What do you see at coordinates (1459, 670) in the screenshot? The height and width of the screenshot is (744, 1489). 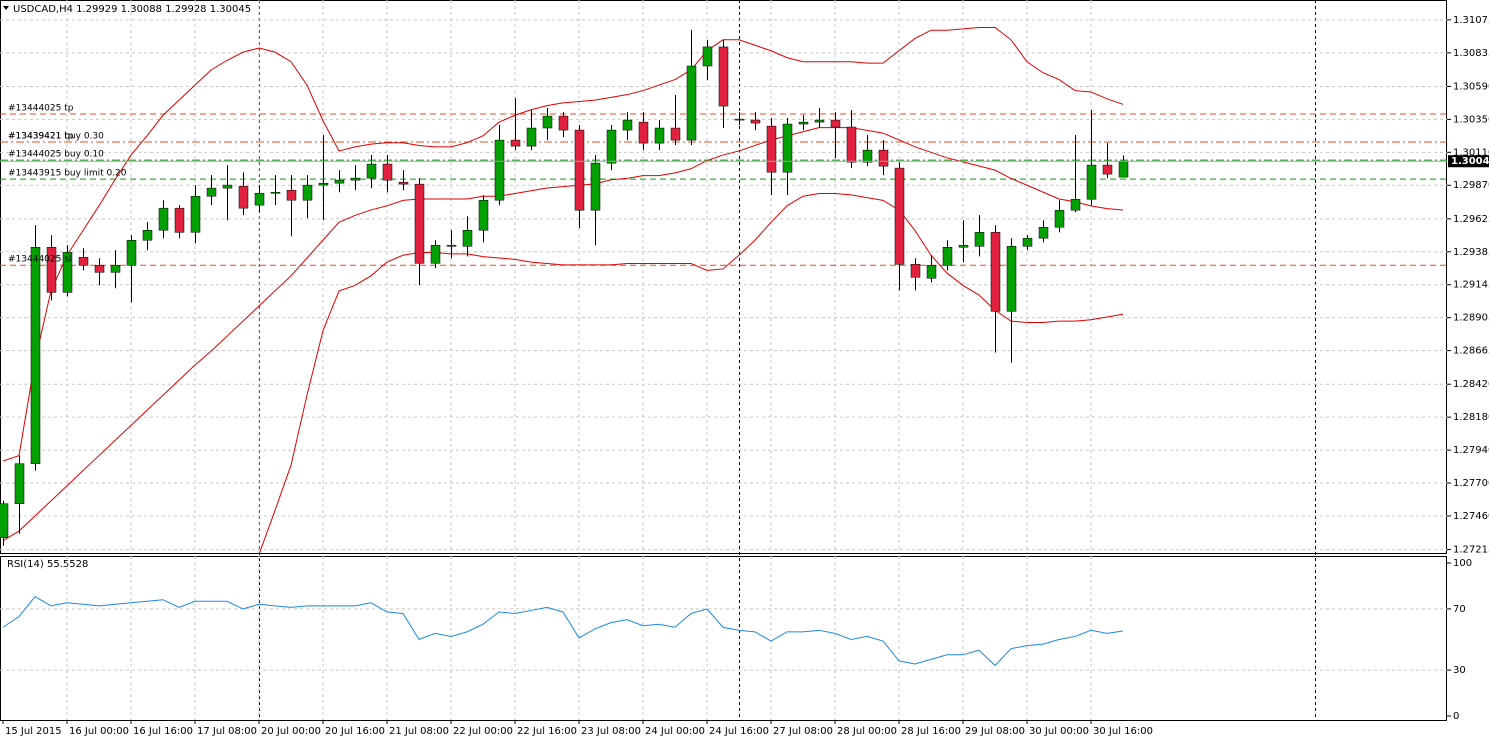 I see `y-tick-label: 30` at bounding box center [1459, 670].